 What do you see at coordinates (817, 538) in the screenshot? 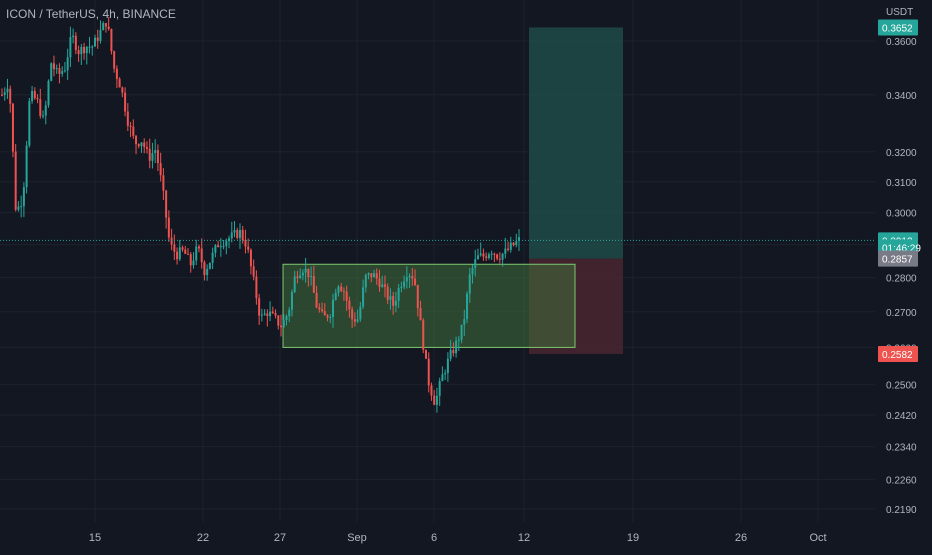
I see `x-tick-label: Oct` at bounding box center [817, 538].